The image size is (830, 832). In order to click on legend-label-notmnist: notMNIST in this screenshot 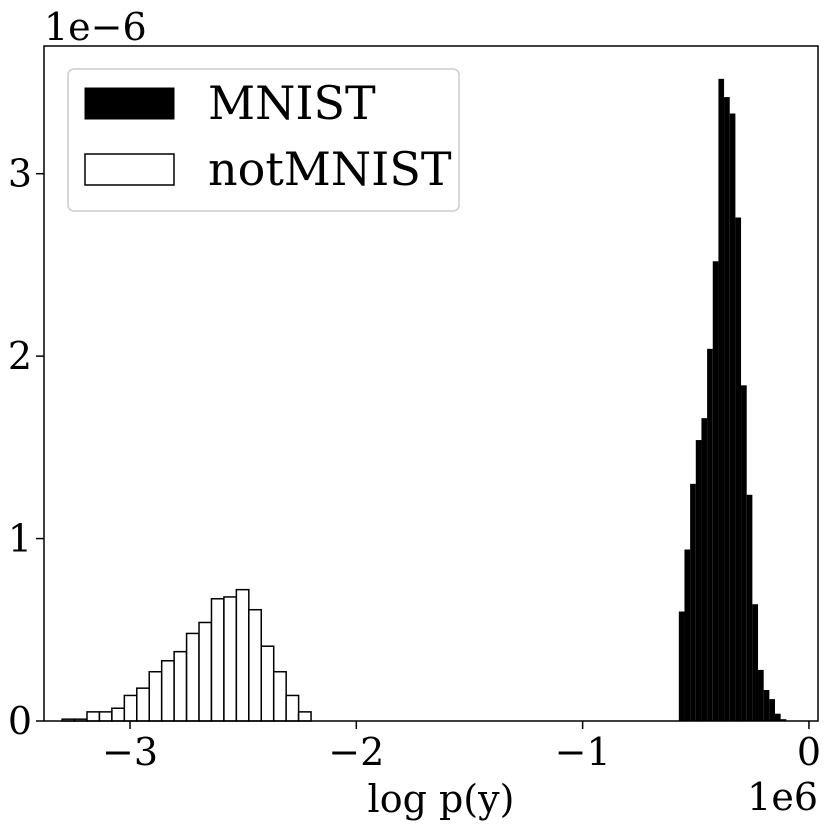, I will do `click(330, 169)`.